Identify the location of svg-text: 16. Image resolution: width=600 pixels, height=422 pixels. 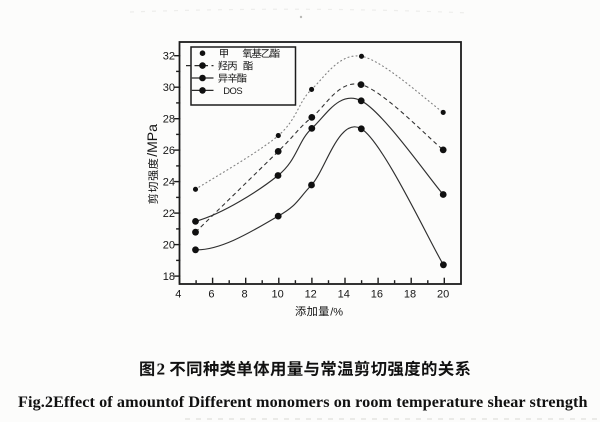
(377, 295).